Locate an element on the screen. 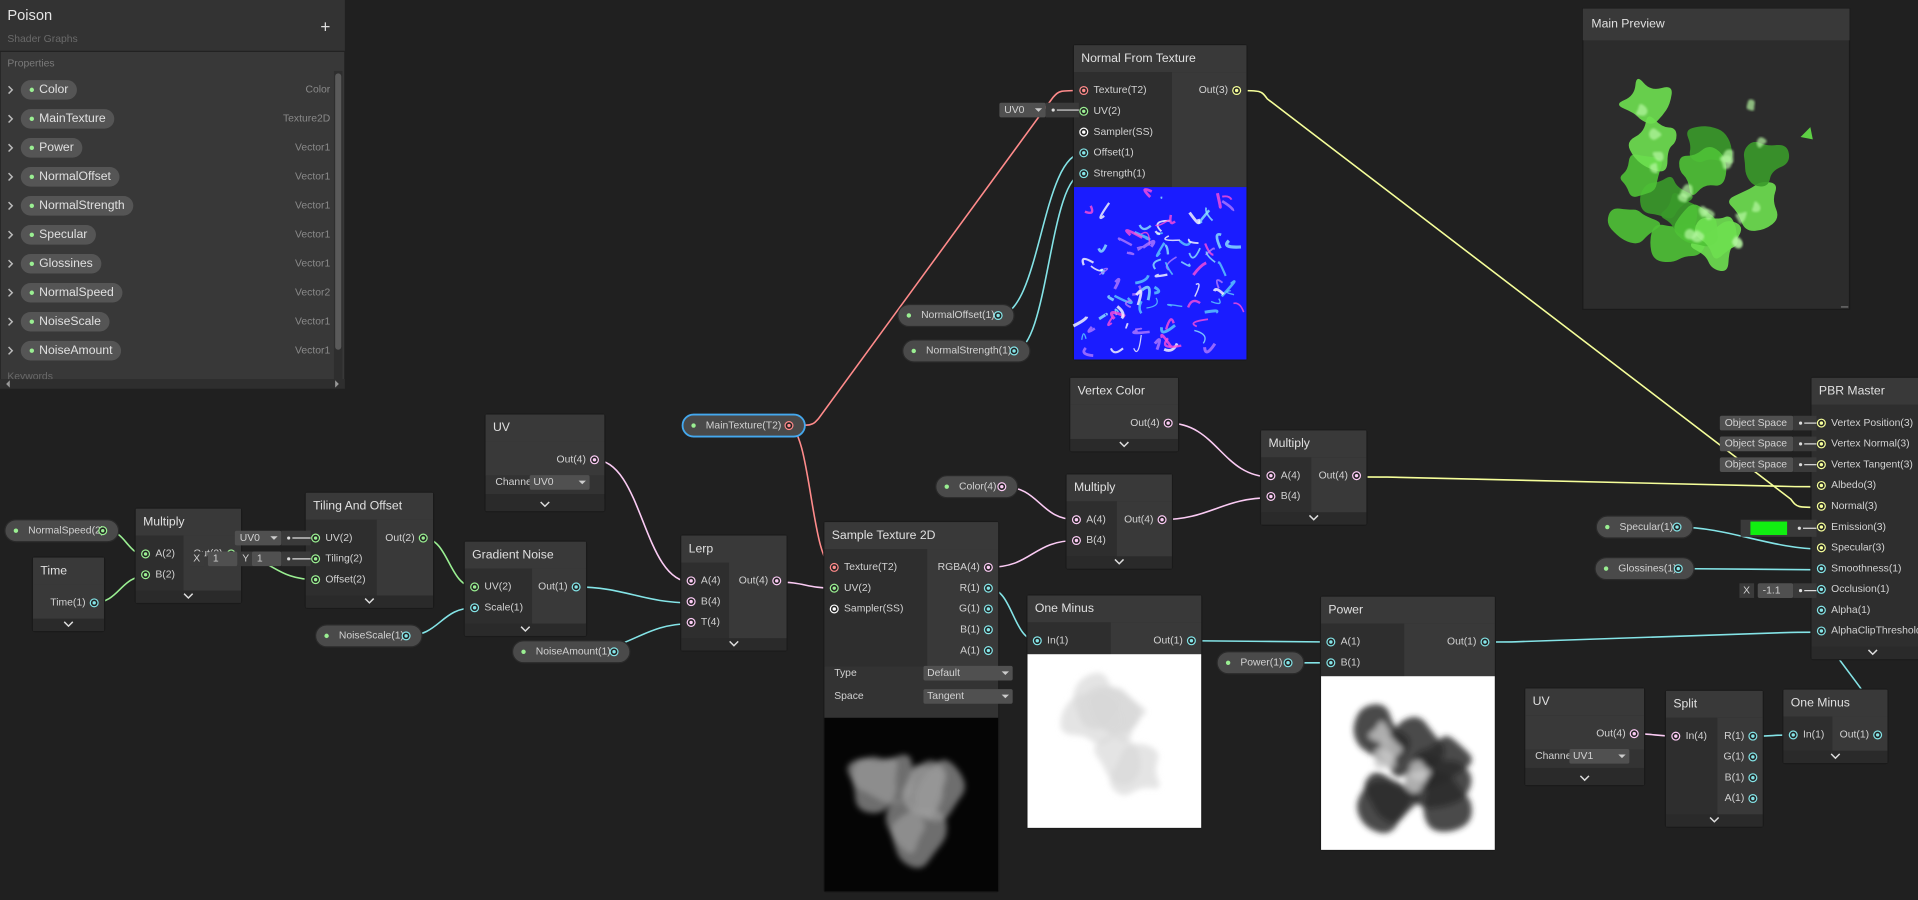  property-node: Power(1) is located at coordinates (1260, 663).